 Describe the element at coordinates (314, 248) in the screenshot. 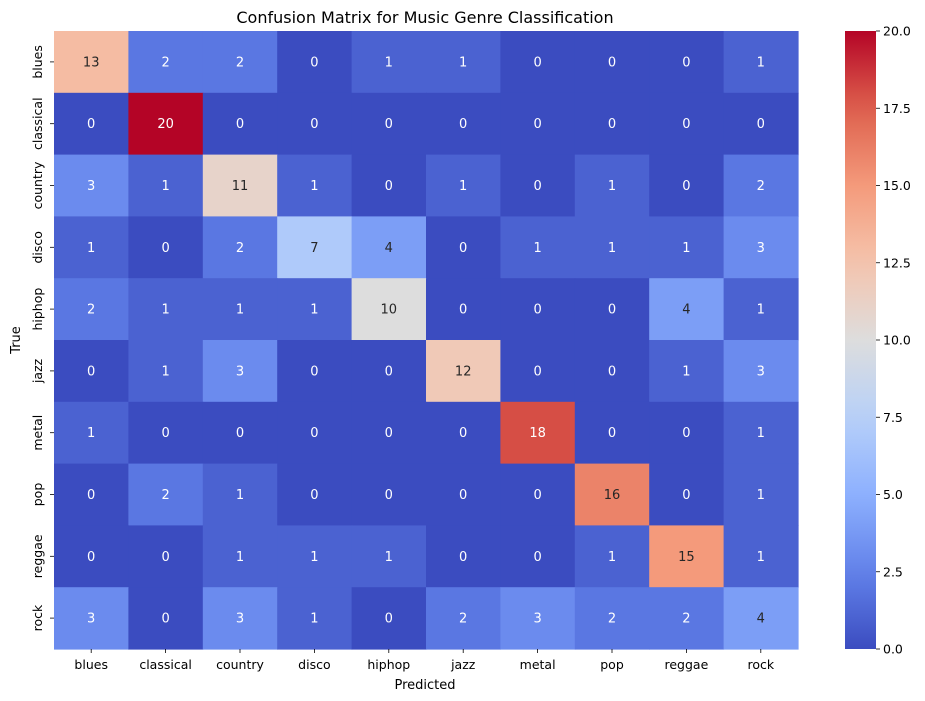

I see `cell-value-label: 7` at that location.